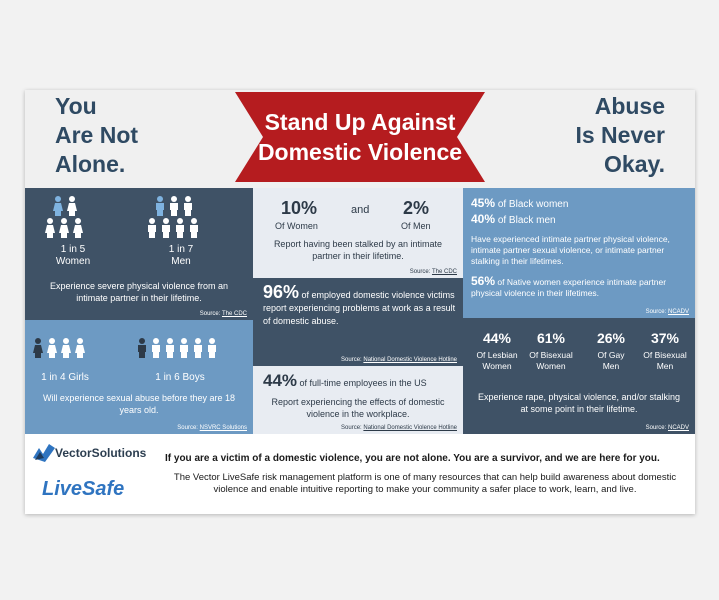 The width and height of the screenshot is (719, 600). I want to click on men-percent-label: Of Men, so click(416, 226).